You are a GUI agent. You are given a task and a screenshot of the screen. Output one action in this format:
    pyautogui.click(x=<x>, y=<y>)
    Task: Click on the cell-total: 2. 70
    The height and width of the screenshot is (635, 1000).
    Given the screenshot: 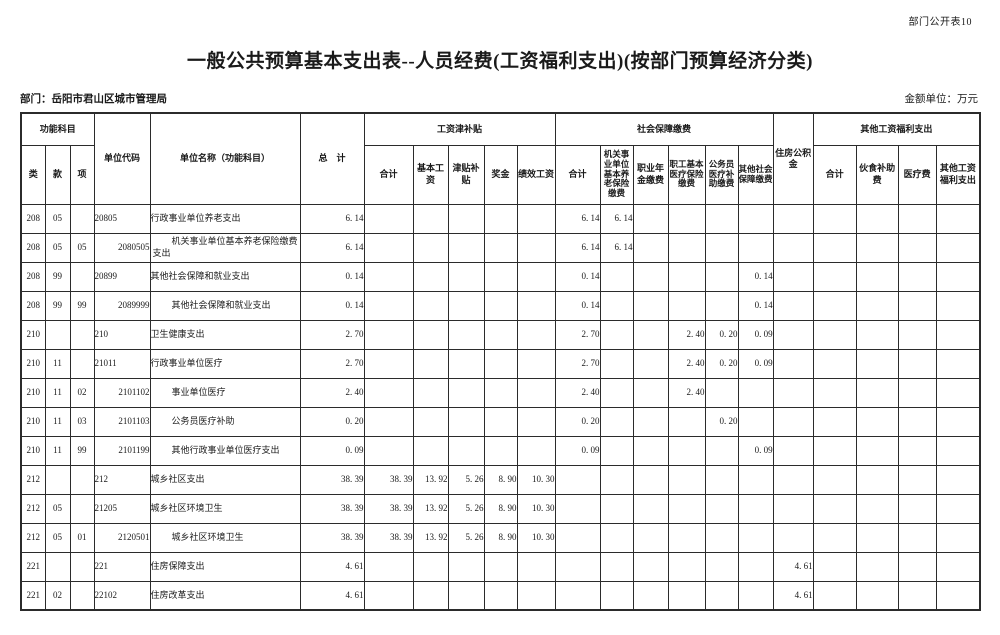 What is the action you would take?
    pyautogui.click(x=332, y=363)
    